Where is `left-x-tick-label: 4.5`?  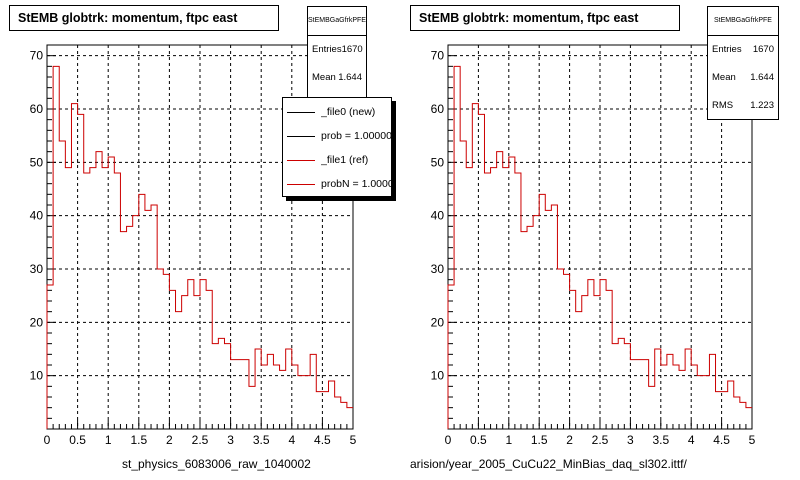
left-x-tick-label: 4.5 is located at coordinates (322, 440).